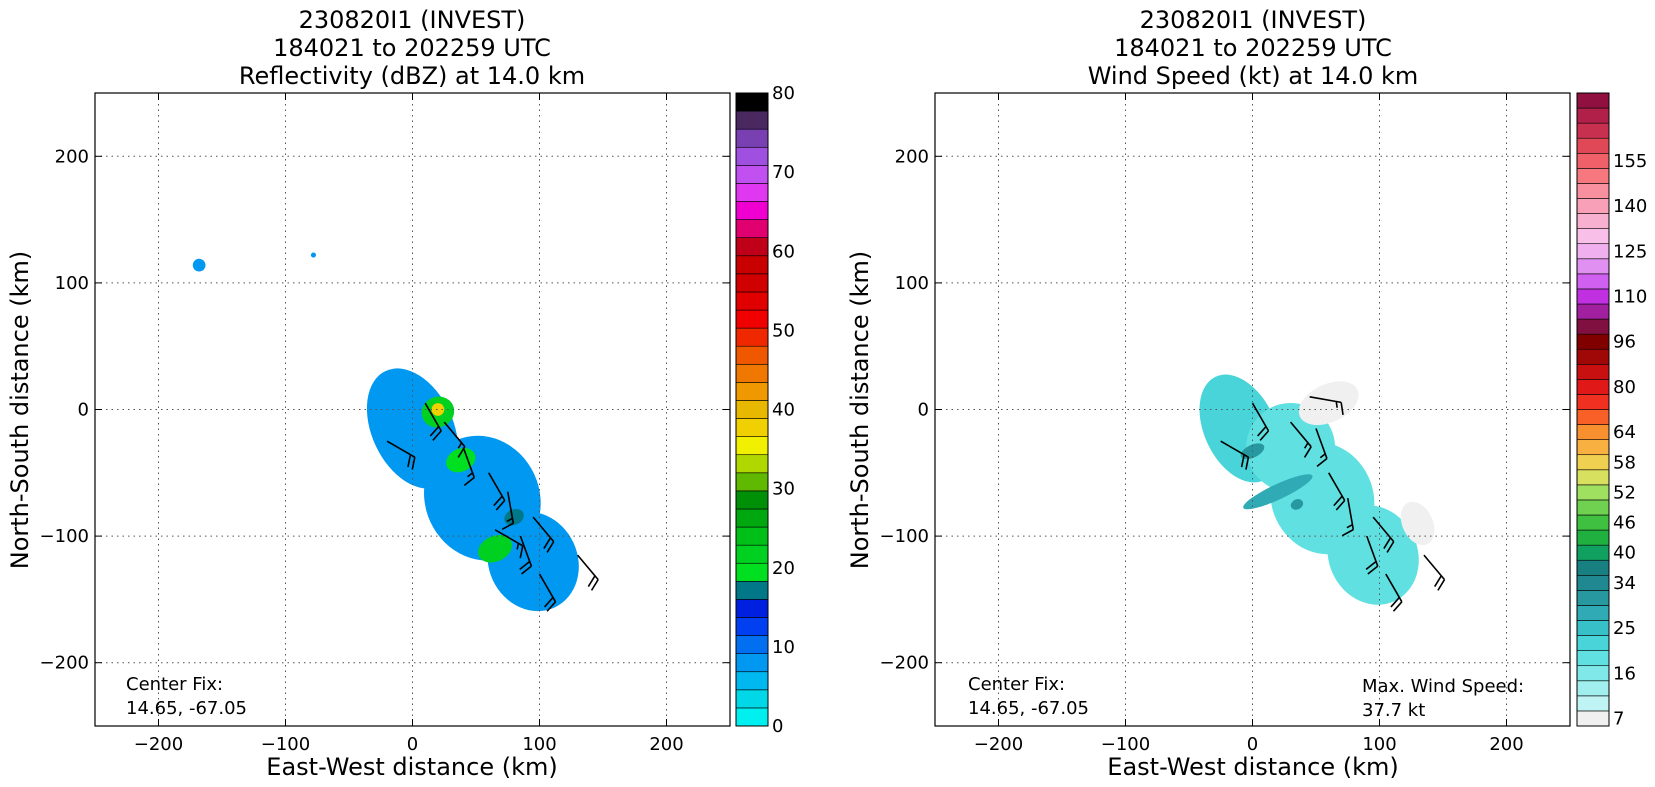 The image size is (1655, 787). Describe the element at coordinates (1630, 161) in the screenshot. I see `colorbar-tick-label: 155` at that location.